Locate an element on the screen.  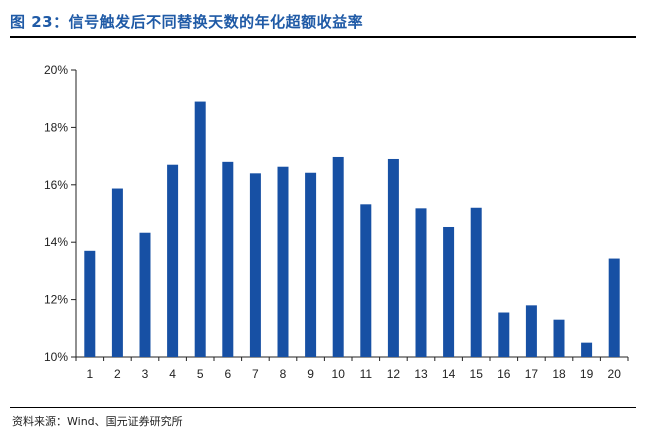
x-tick-label: 10 is located at coordinates (339, 374).